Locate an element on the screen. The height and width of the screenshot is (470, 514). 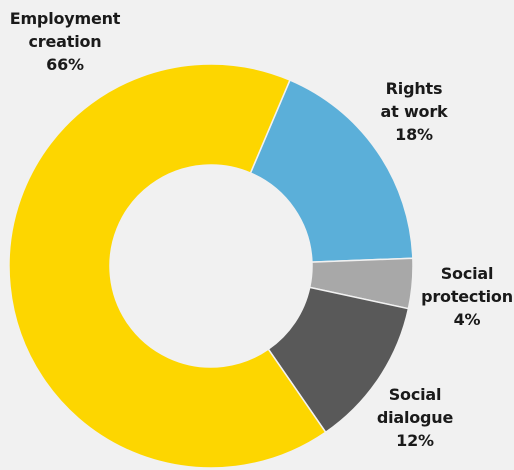
label-employment-creation-line2: creation is located at coordinates (65, 41).